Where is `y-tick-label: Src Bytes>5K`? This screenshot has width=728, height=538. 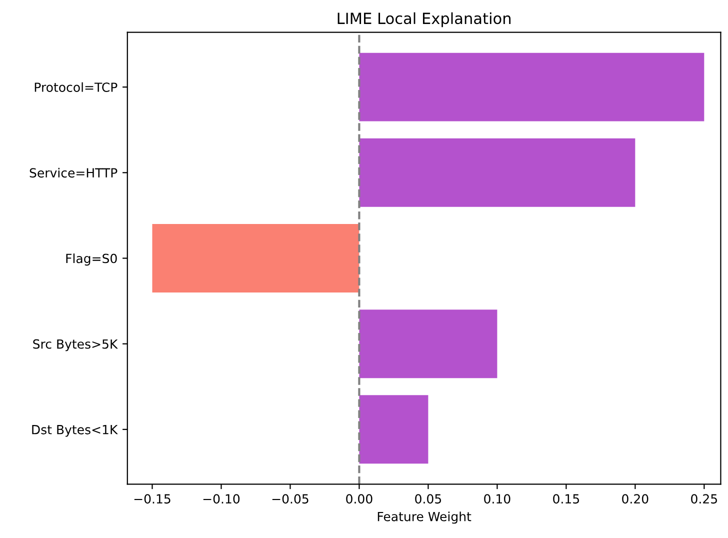 y-tick-label: Src Bytes>5K is located at coordinates (75, 345).